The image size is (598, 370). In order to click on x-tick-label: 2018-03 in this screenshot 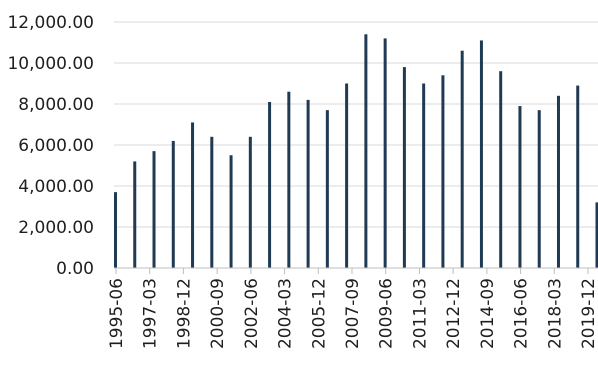, I will do `click(555, 313)`.